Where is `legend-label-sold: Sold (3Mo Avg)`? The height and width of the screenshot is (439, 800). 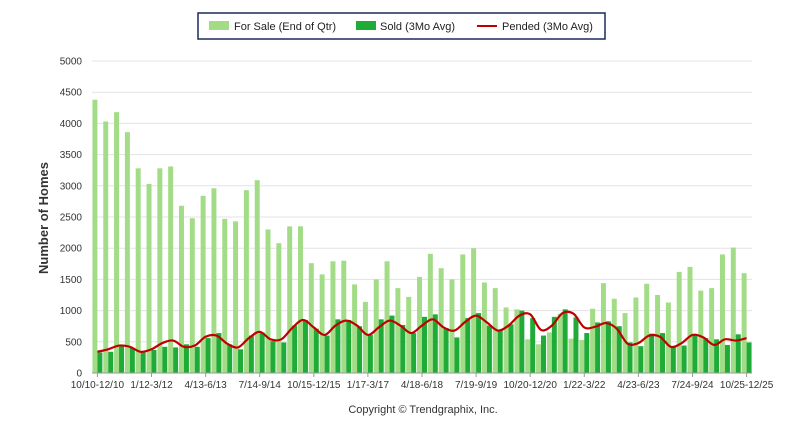 legend-label-sold: Sold (3Mo Avg) is located at coordinates (417, 27).